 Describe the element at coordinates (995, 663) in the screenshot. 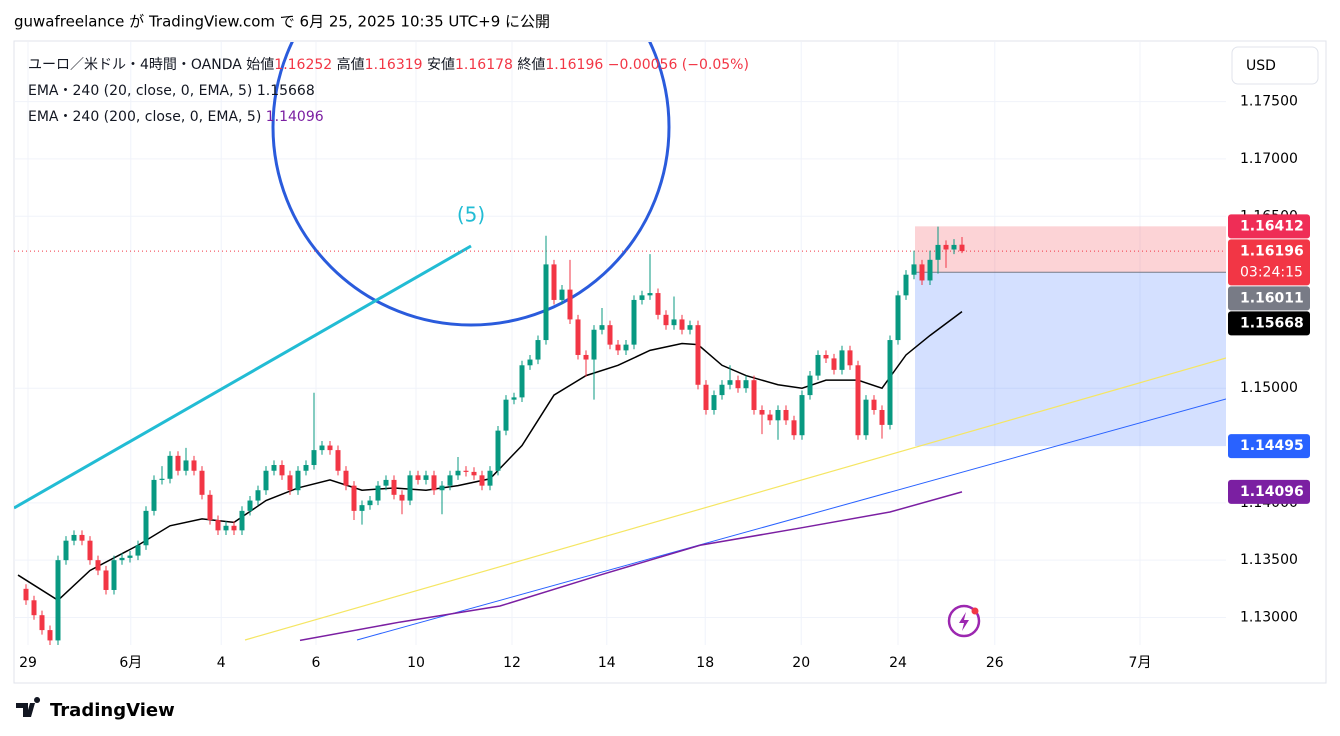

I see `x-tick-label: 26` at that location.